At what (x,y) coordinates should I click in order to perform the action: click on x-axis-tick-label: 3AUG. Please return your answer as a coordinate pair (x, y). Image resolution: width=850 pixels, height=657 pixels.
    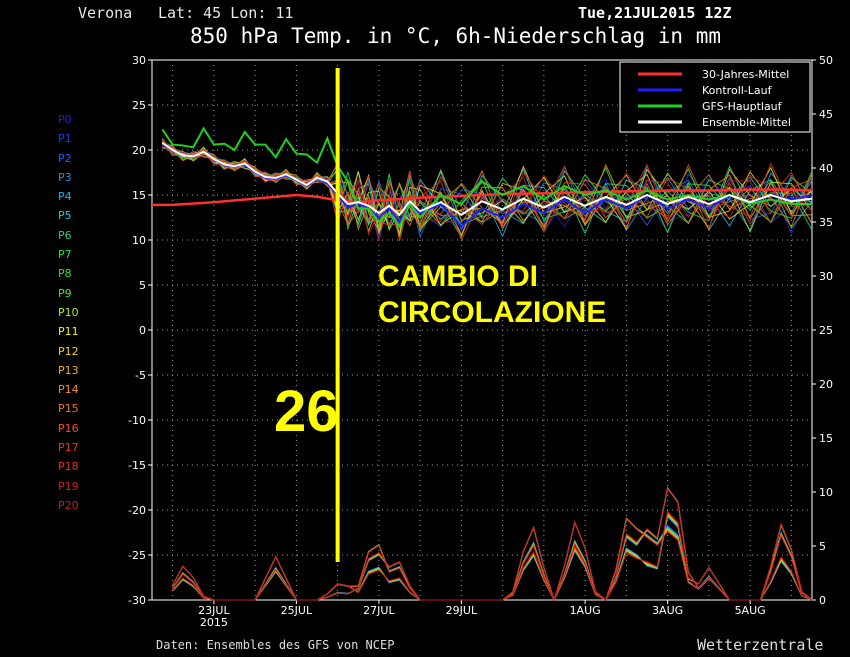
    Looking at the image, I should click on (667, 610).